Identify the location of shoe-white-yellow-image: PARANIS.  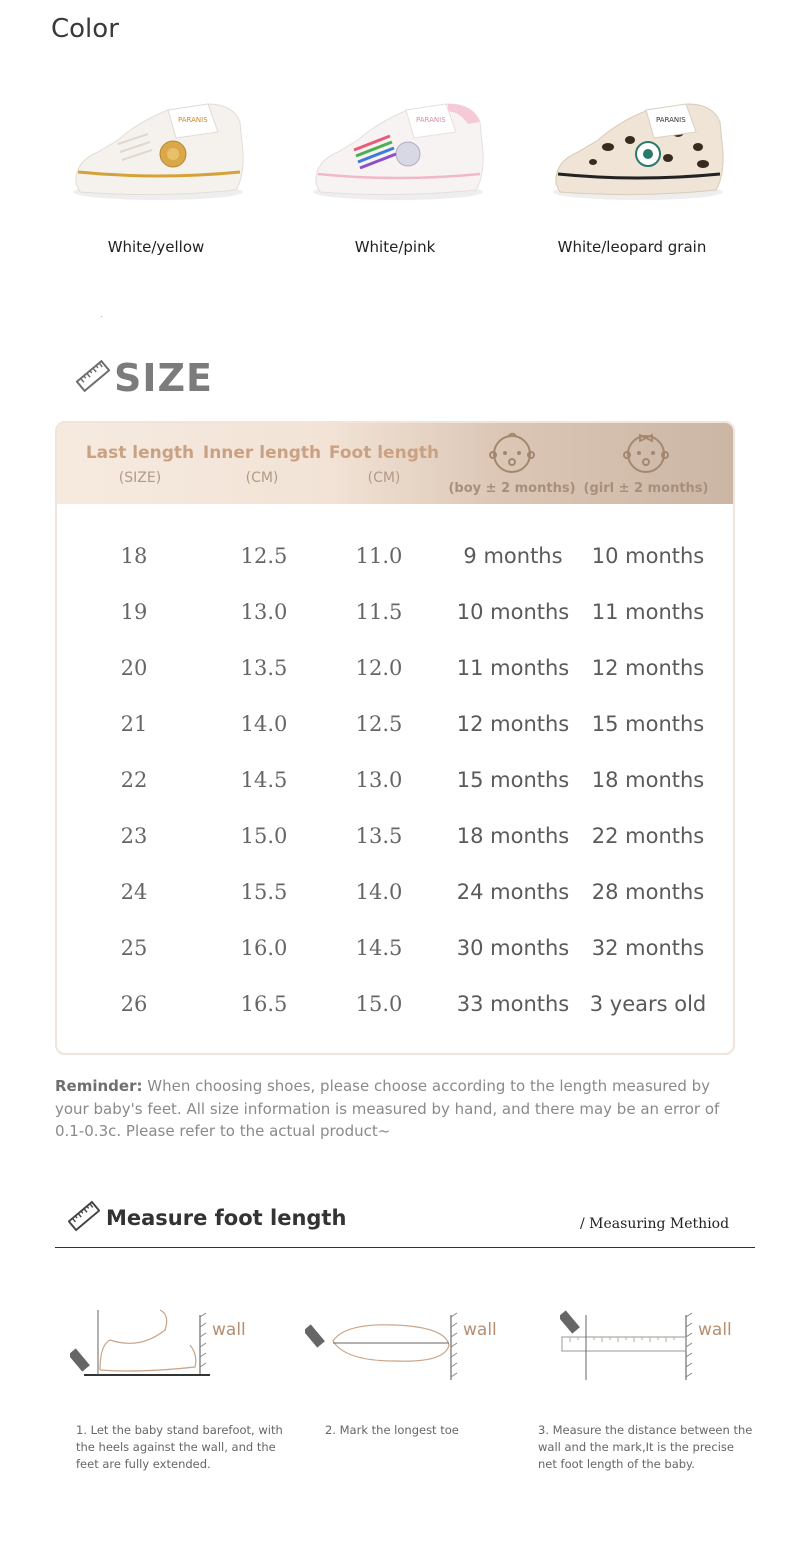
(158, 152).